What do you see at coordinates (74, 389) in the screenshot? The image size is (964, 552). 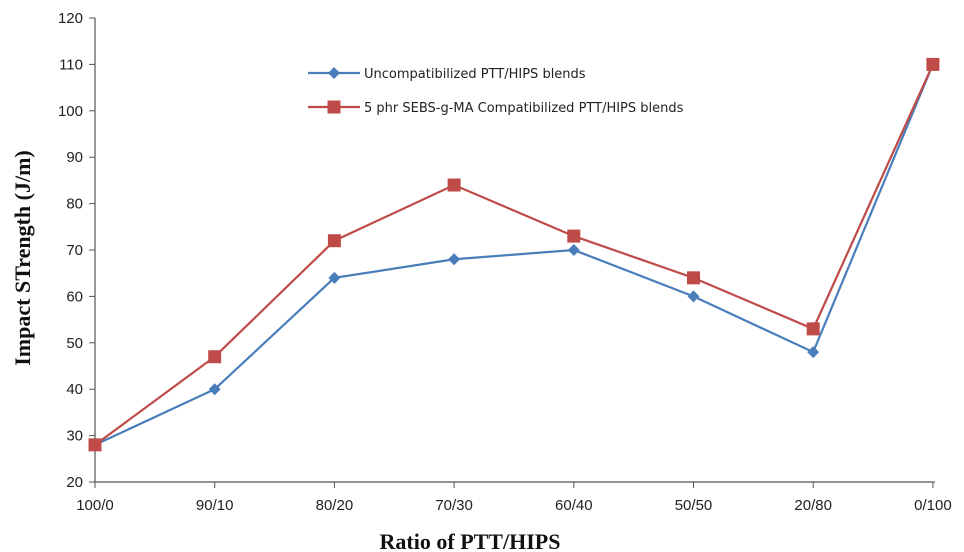 I see `y-tick-label: 40` at bounding box center [74, 389].